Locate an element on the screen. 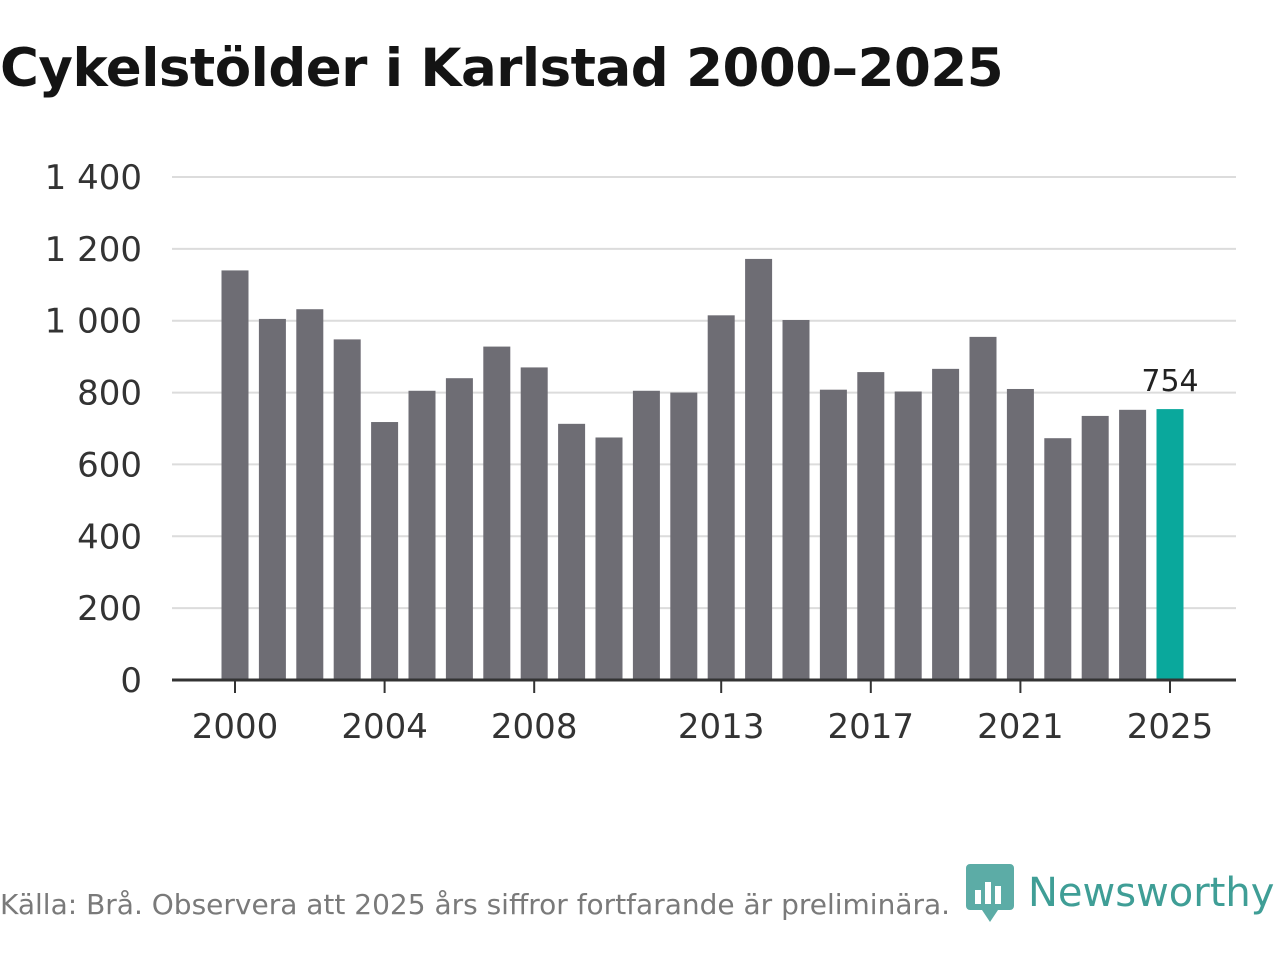 The width and height of the screenshot is (1280, 960). y-tick-label: 600 is located at coordinates (109, 465).